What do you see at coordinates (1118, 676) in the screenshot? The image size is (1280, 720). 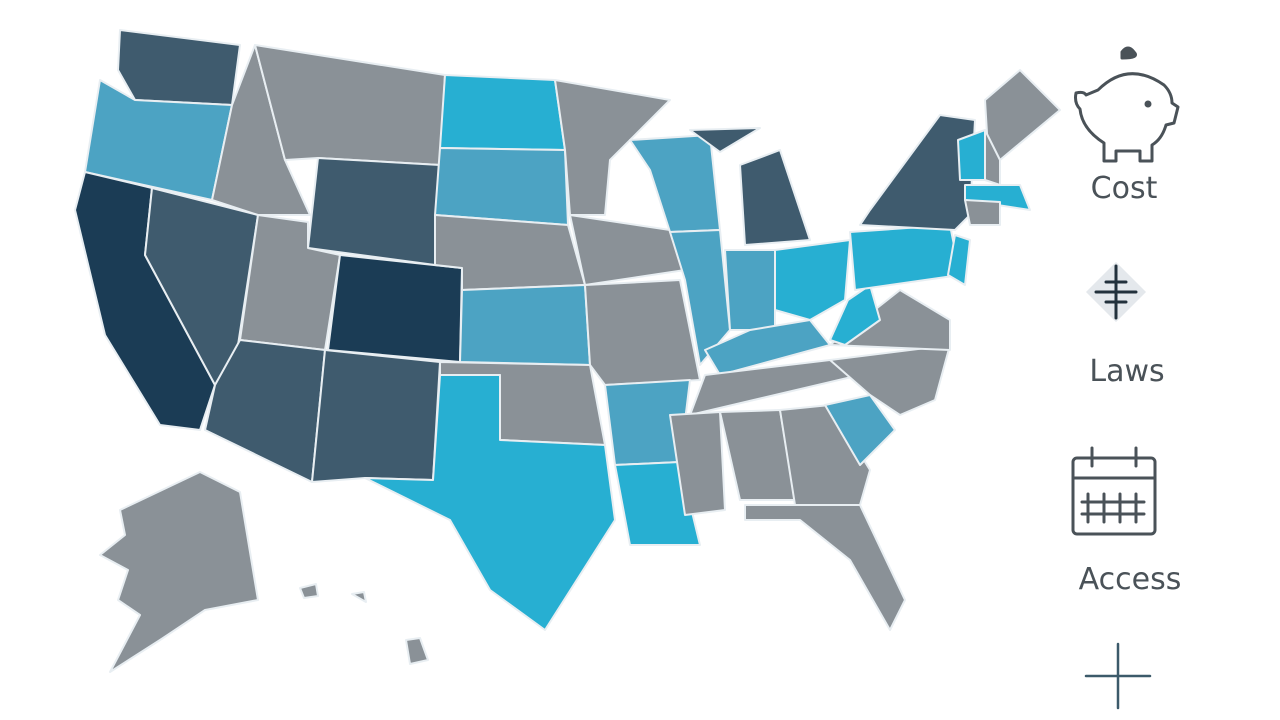 I see `add-button` at bounding box center [1118, 676].